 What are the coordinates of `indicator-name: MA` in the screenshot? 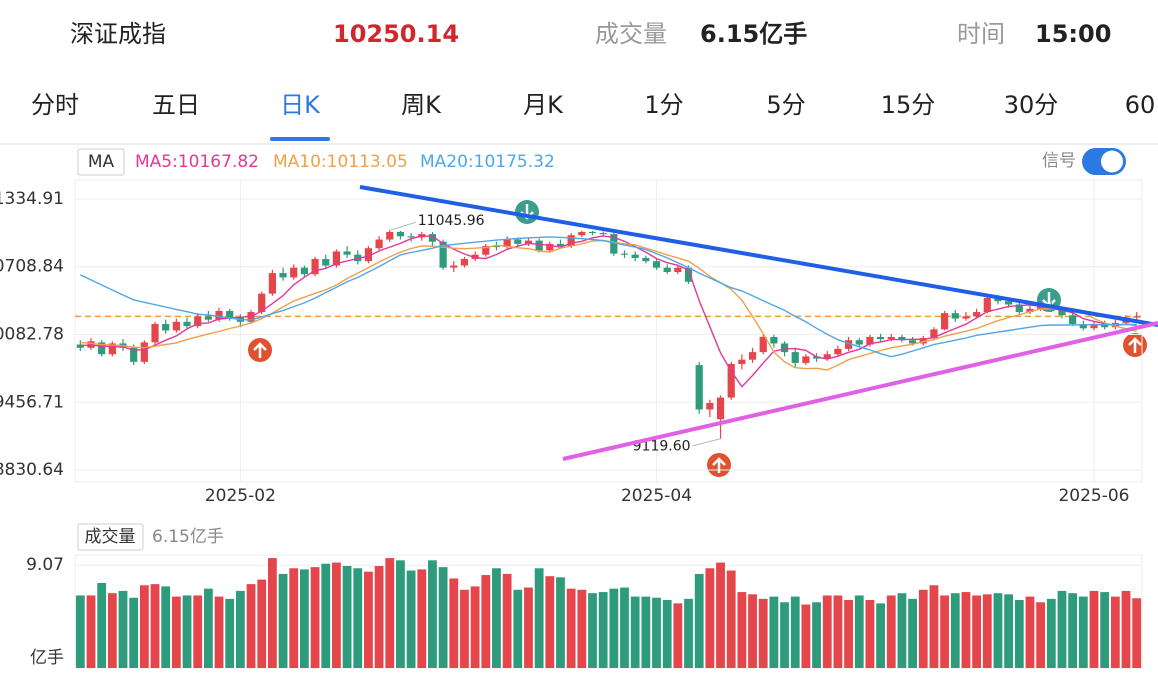 It's located at (101, 162).